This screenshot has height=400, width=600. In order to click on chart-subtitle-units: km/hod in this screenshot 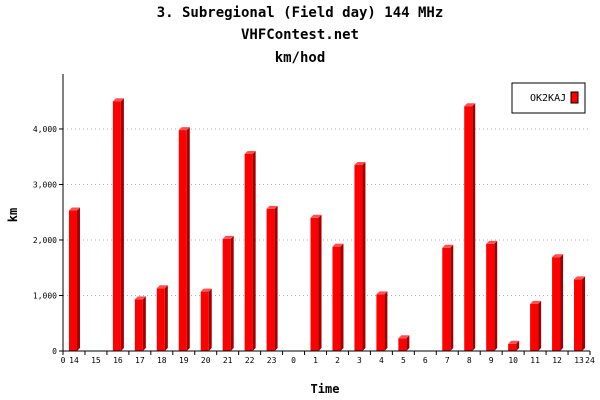, I will do `click(300, 58)`.